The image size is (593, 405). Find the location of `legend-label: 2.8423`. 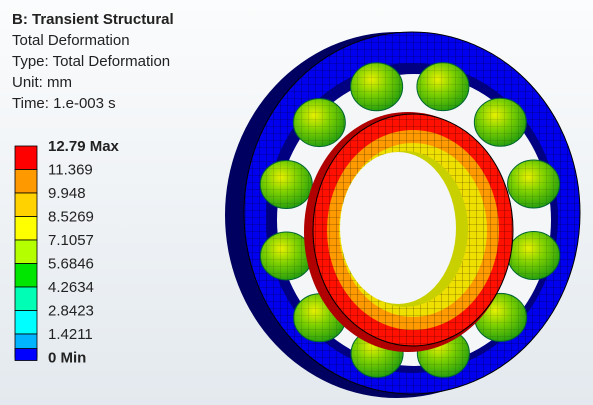

legend-label: 2.8423 is located at coordinates (71, 310).